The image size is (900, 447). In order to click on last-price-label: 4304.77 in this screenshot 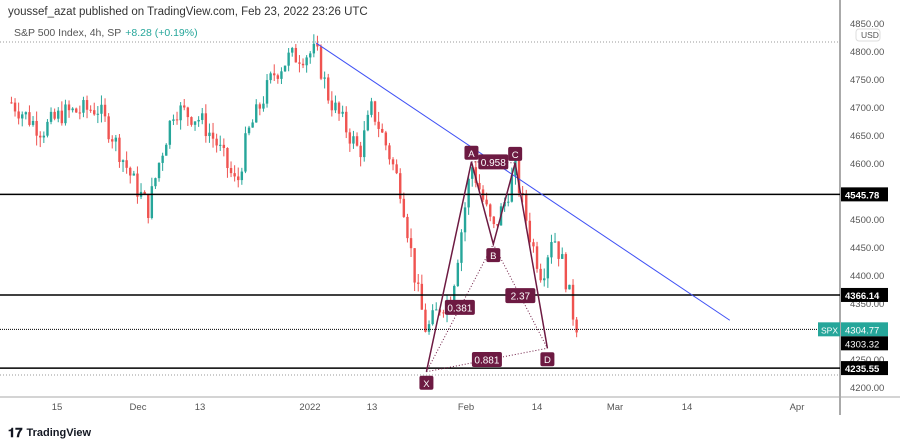, I will do `click(862, 330)`.